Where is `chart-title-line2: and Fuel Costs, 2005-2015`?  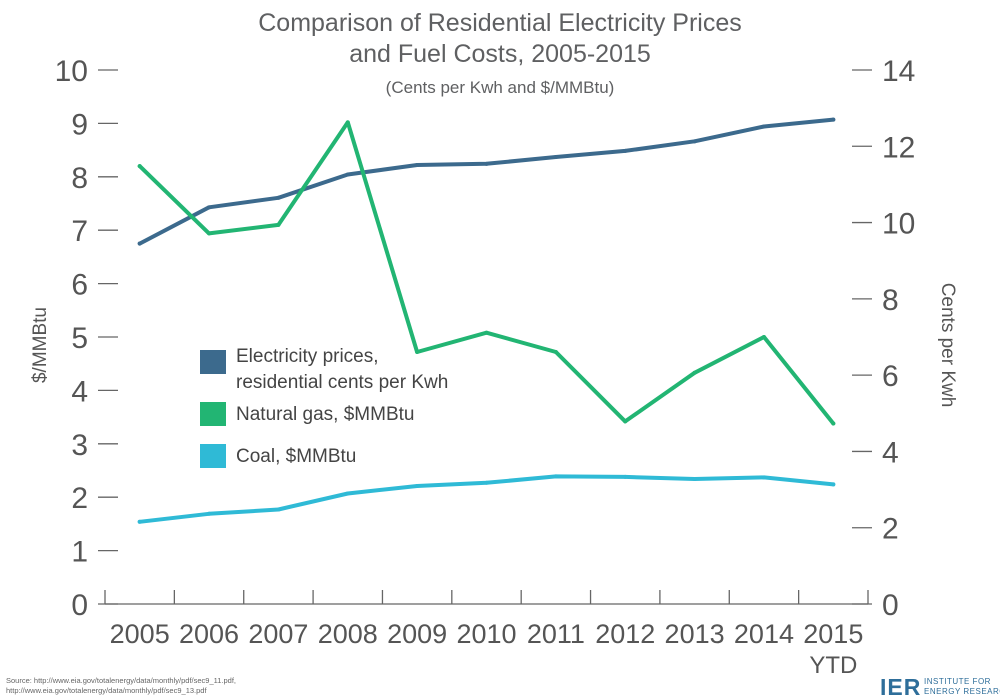 chart-title-line2: and Fuel Costs, 2005-2015 is located at coordinates (500, 54).